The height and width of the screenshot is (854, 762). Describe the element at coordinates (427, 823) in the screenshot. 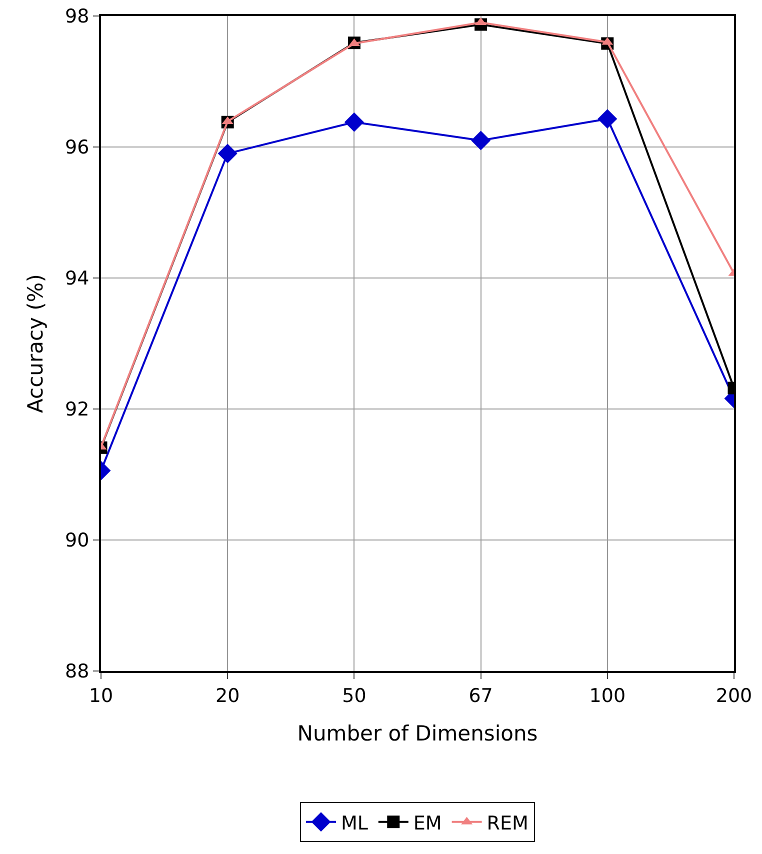

I see `legend-label: EM` at that location.